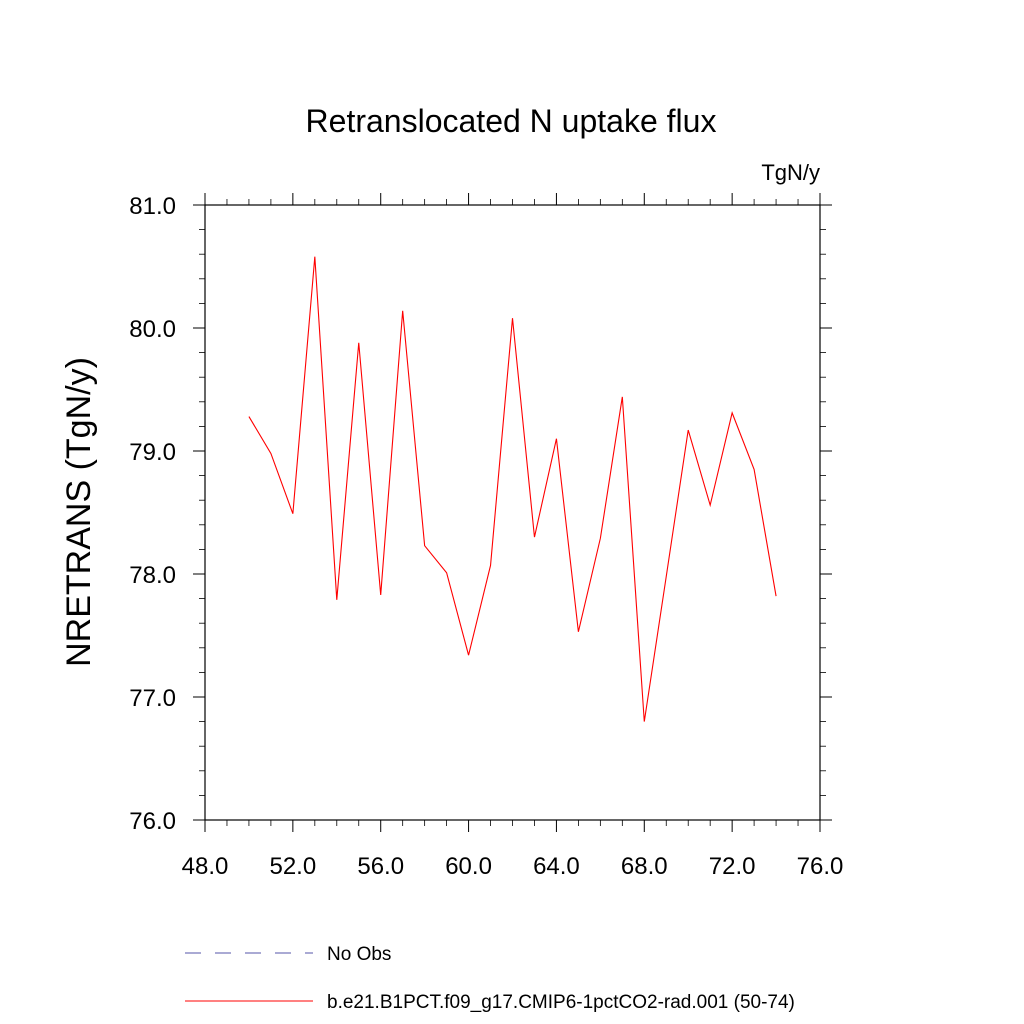 Image resolution: width=1024 pixels, height=1024 pixels. What do you see at coordinates (380, 866) in the screenshot?
I see `x-tick-label: 56.0` at bounding box center [380, 866].